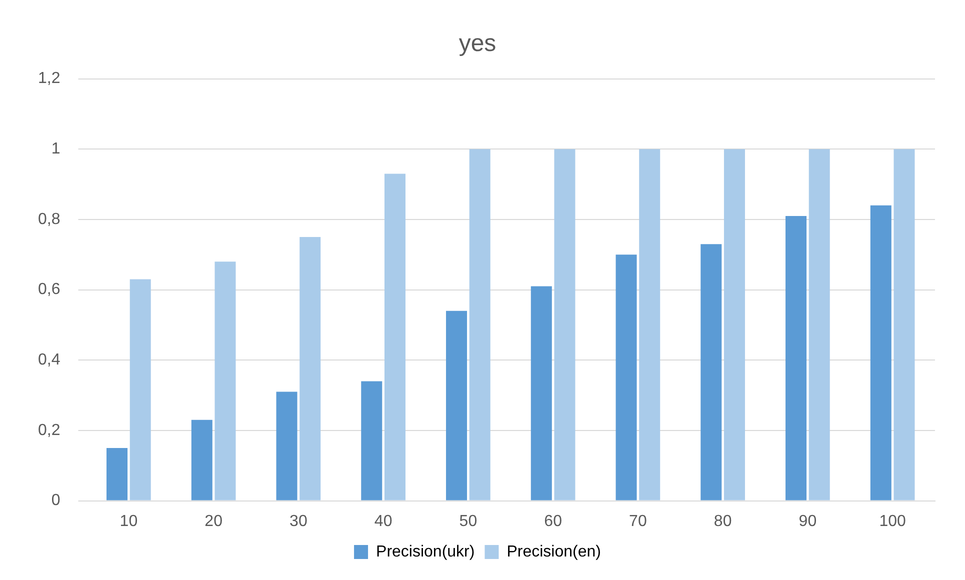 The image size is (965, 580). What do you see at coordinates (723, 521) in the screenshot?
I see `x-tick-label: 80` at bounding box center [723, 521].